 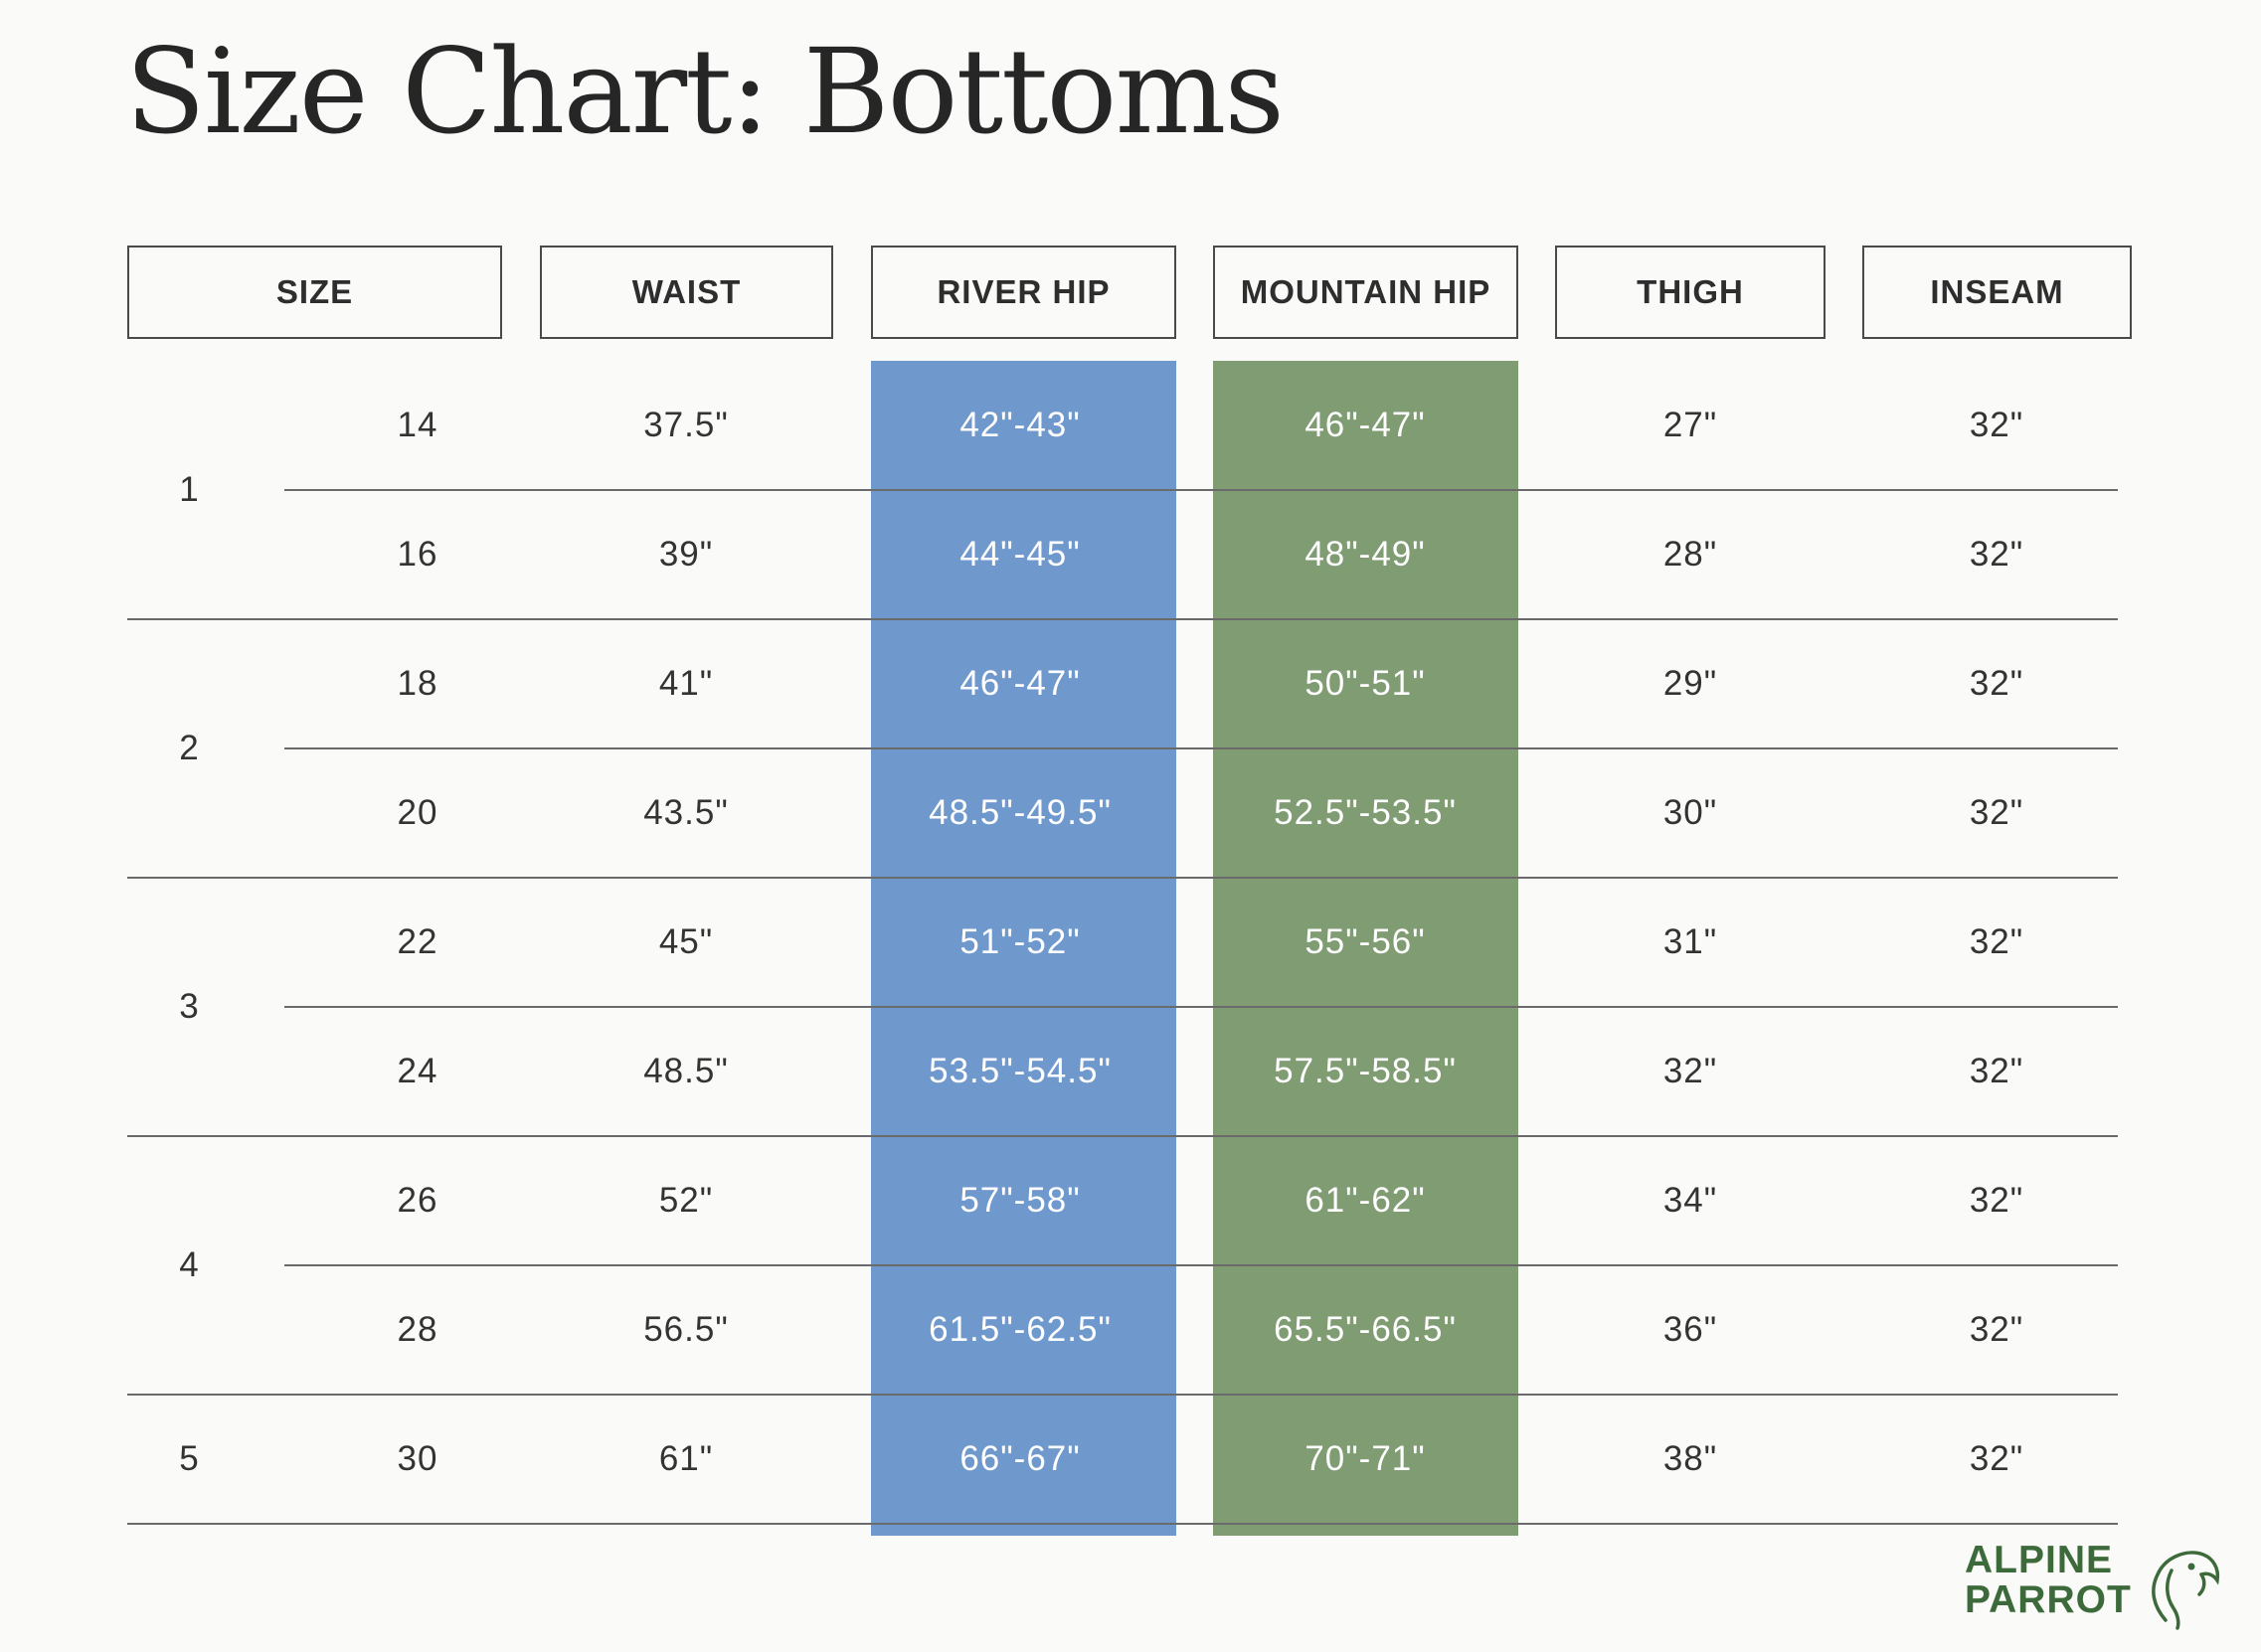 What do you see at coordinates (417, 1329) in the screenshot?
I see `size-cell: 28` at bounding box center [417, 1329].